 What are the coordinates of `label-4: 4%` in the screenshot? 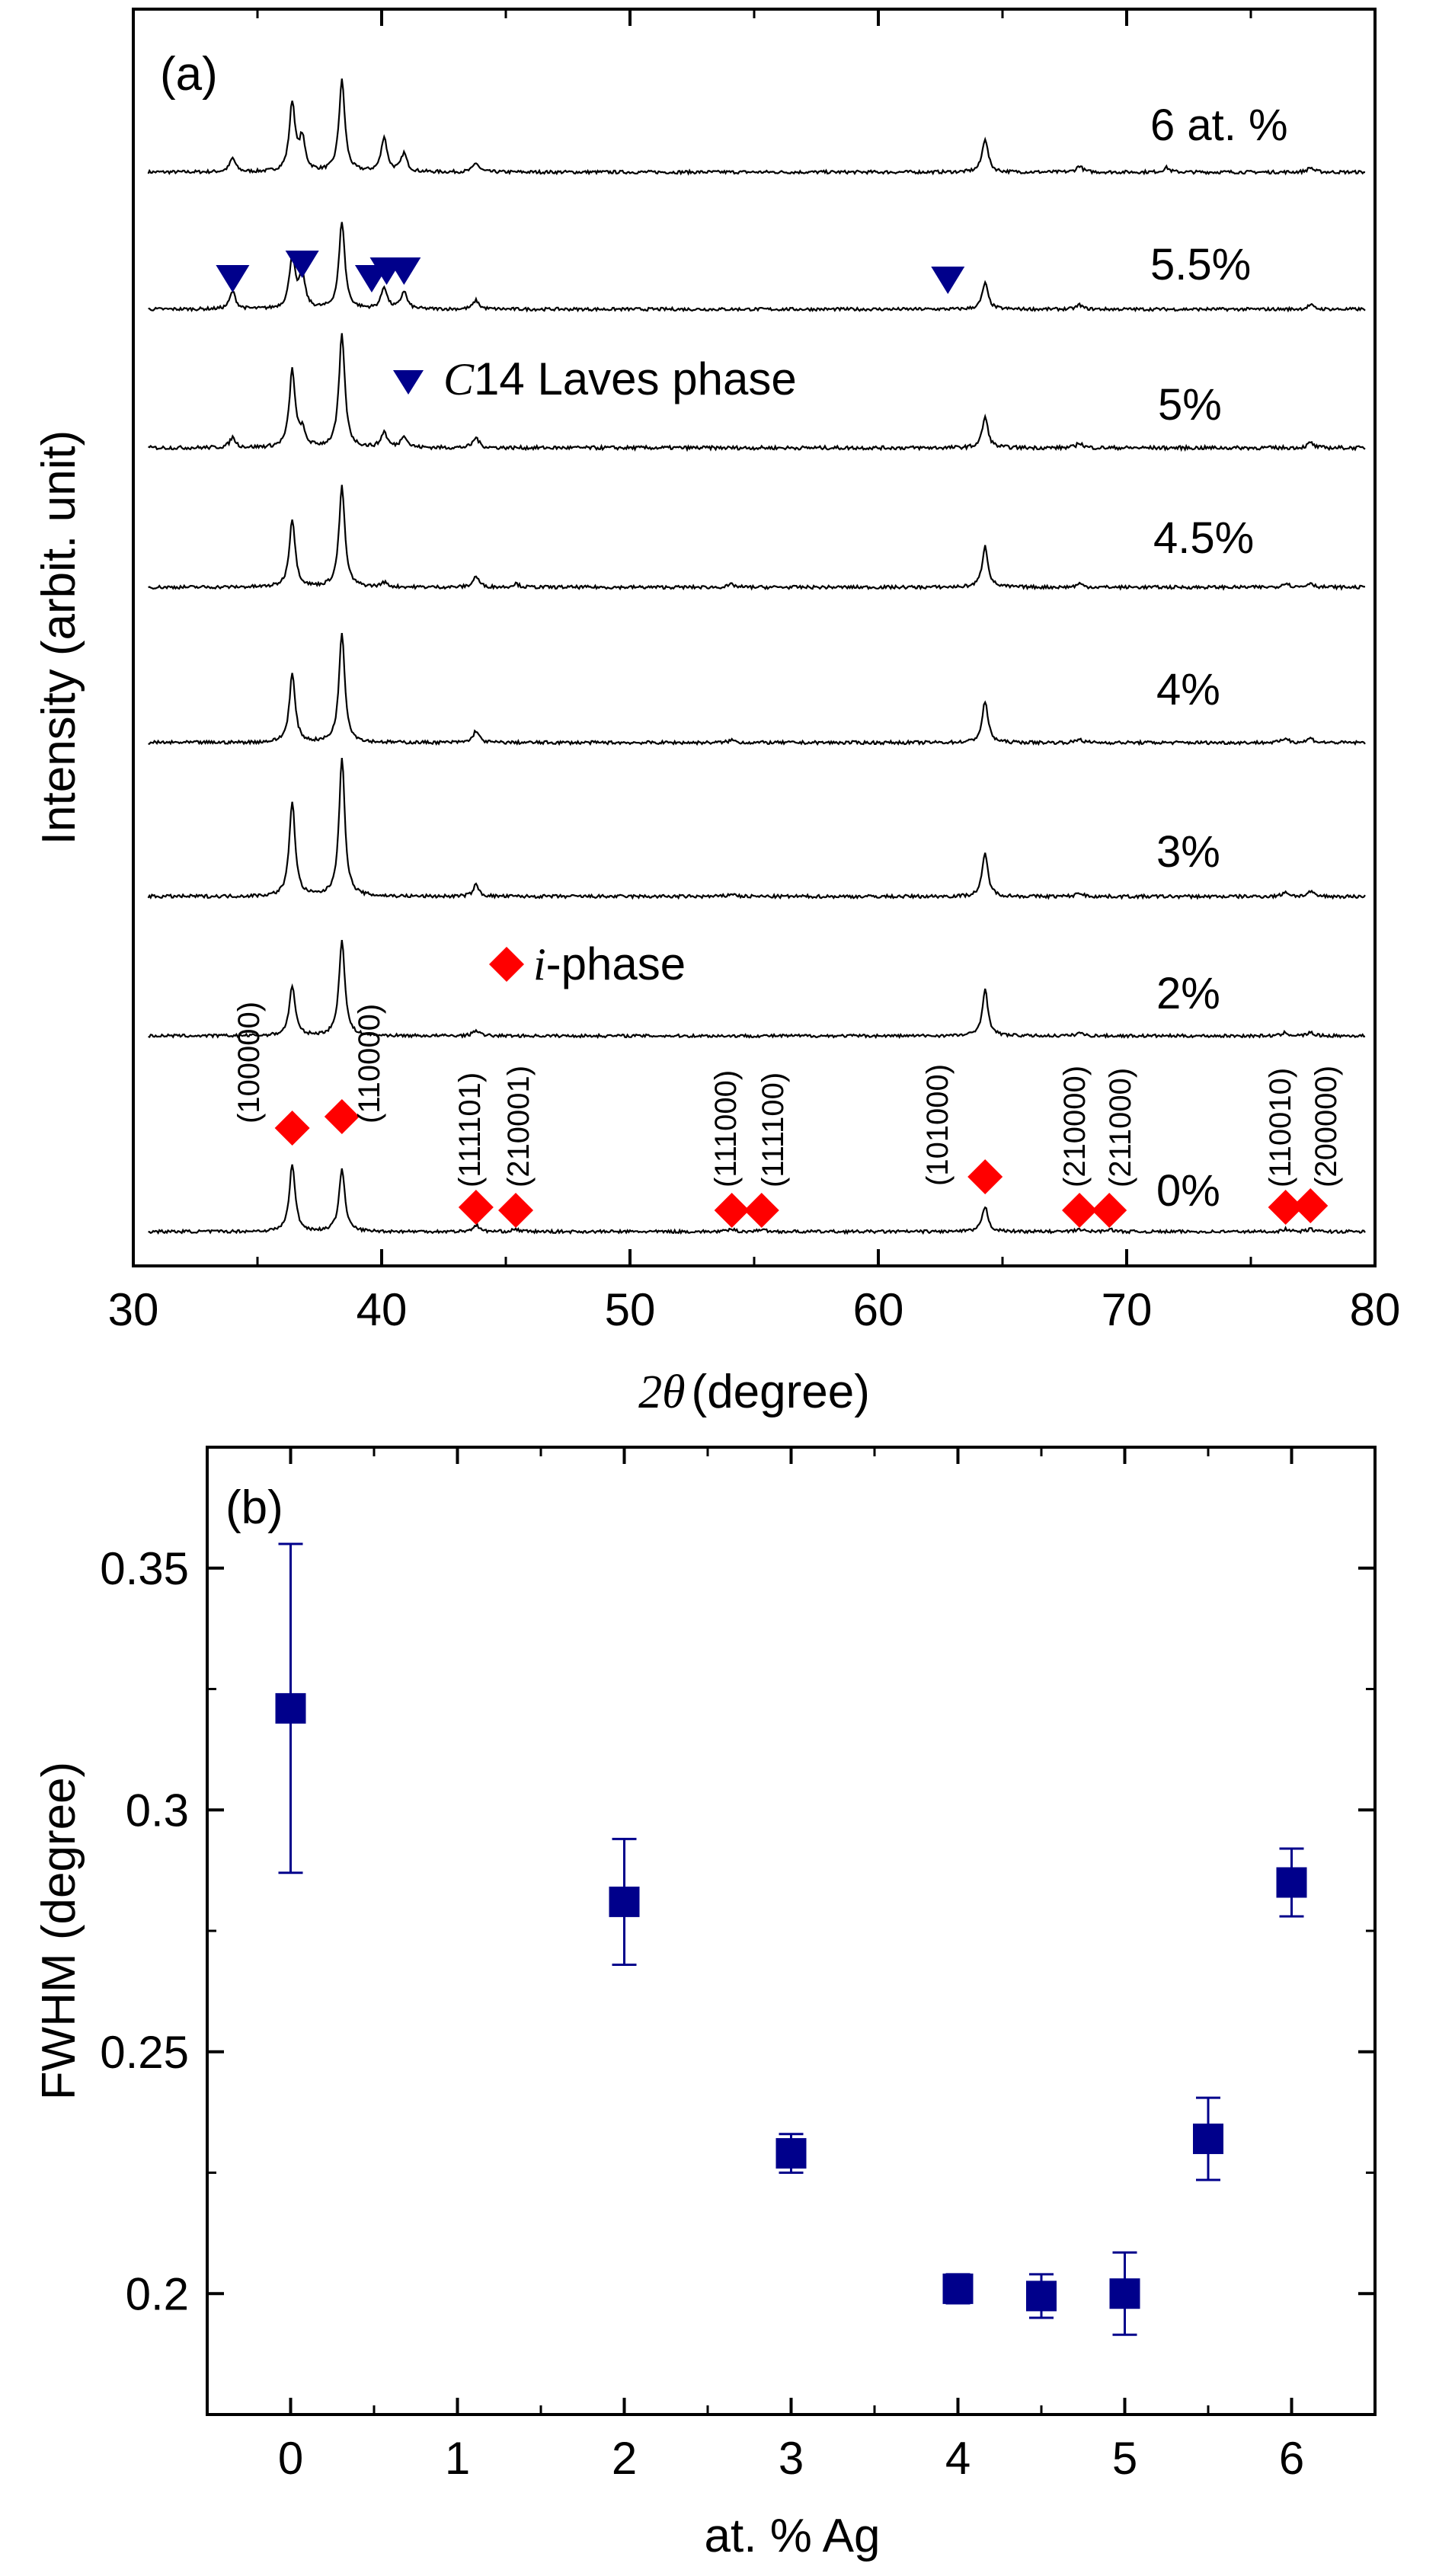 It's located at (1188, 690).